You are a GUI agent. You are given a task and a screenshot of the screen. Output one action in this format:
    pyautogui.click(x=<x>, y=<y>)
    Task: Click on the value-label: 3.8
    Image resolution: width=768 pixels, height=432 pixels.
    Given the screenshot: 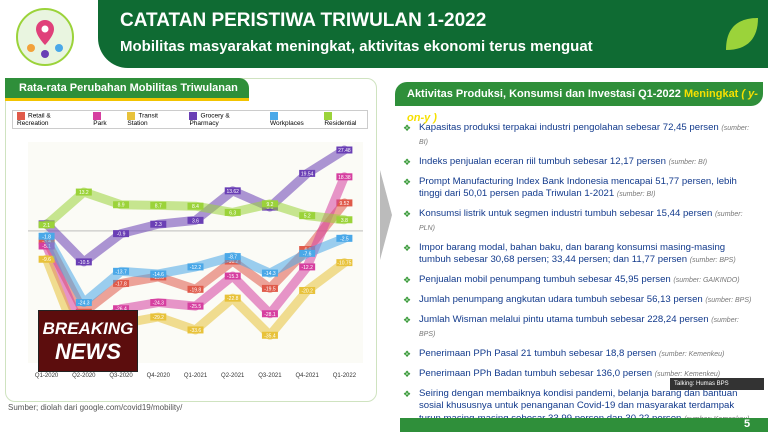 What is the action you would take?
    pyautogui.click(x=344, y=221)
    